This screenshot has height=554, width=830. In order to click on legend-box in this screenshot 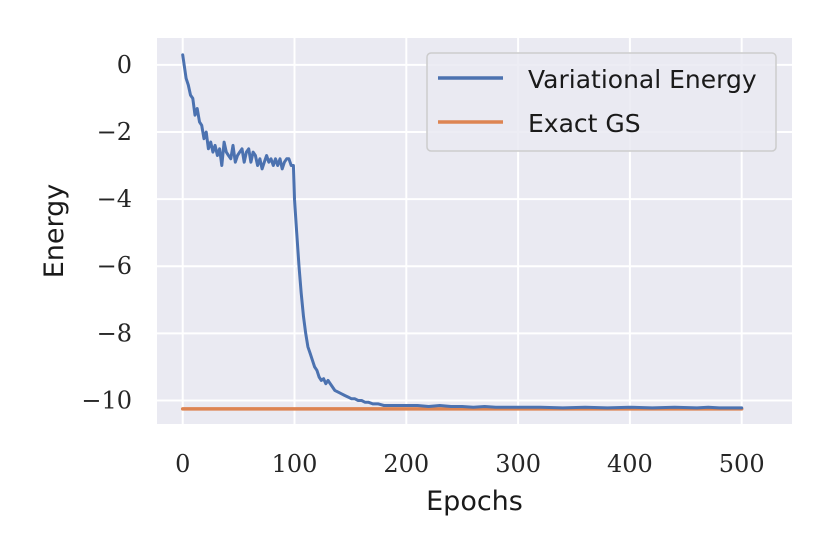, I will do `click(601, 102)`.